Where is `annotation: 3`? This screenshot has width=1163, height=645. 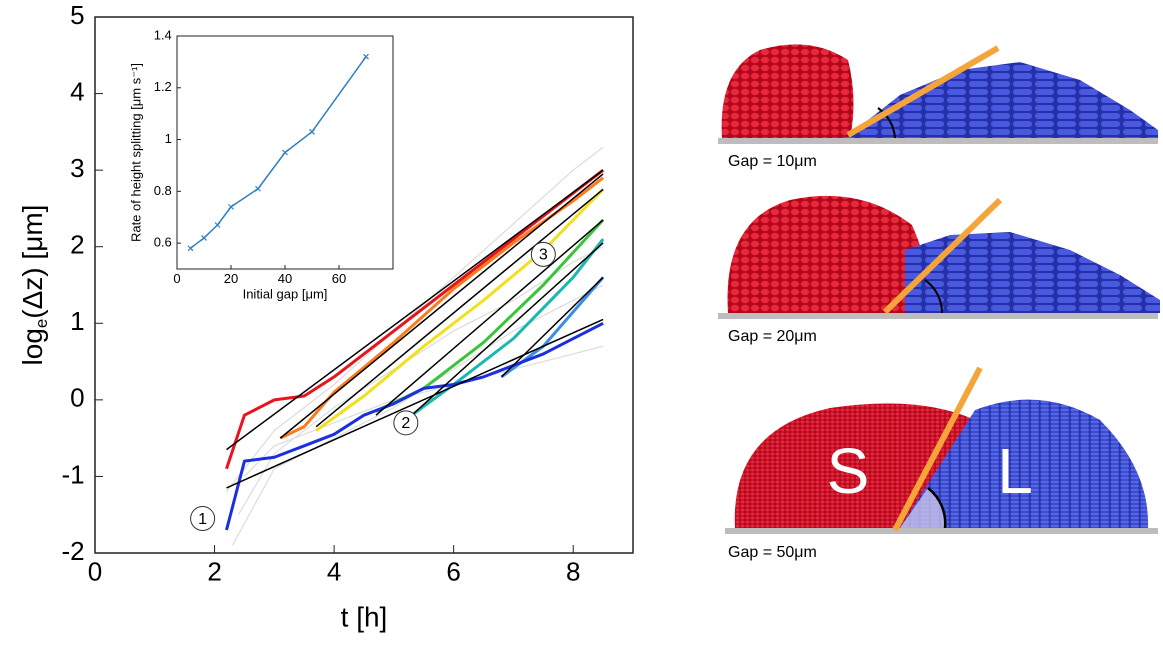 annotation: 3 is located at coordinates (543, 255).